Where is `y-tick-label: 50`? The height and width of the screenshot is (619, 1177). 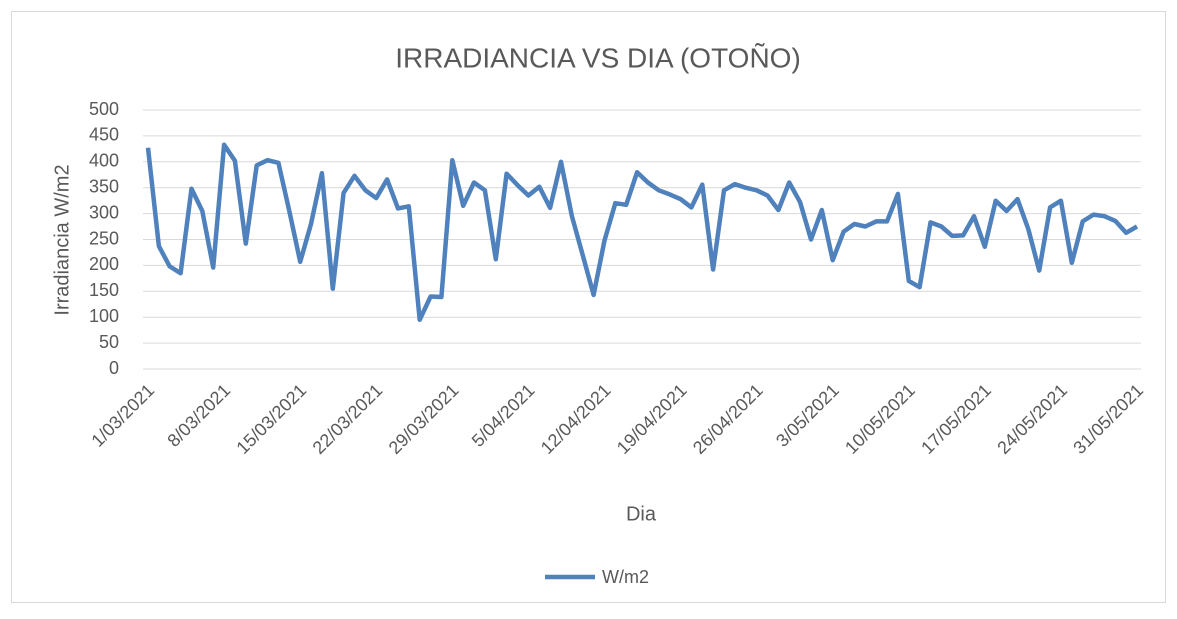
y-tick-label: 50 is located at coordinates (109, 342).